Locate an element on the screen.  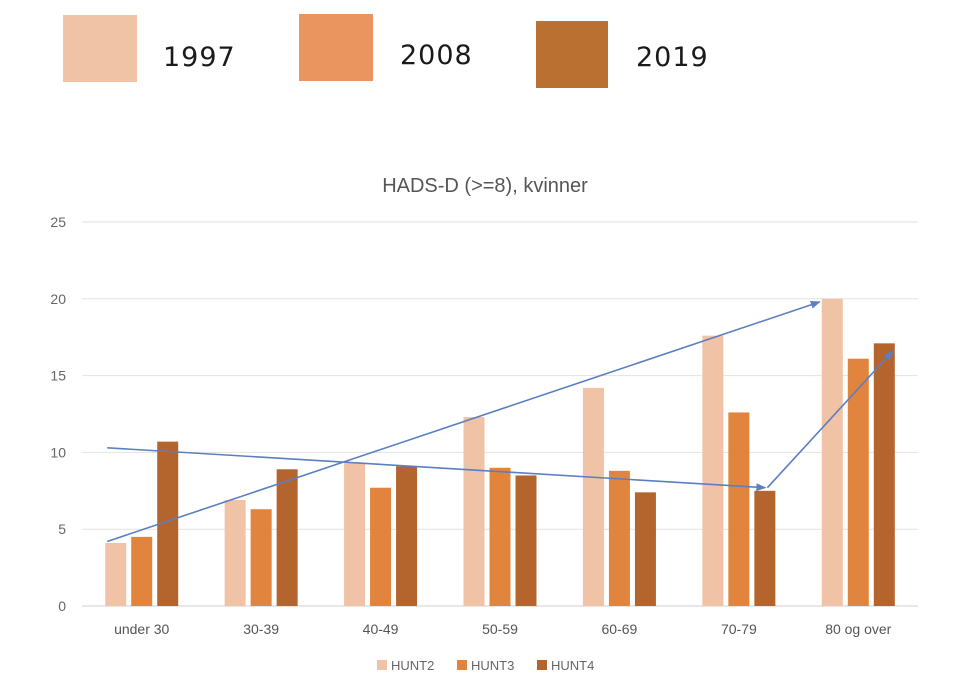
x-tick-label: 40-49 is located at coordinates (381, 629).